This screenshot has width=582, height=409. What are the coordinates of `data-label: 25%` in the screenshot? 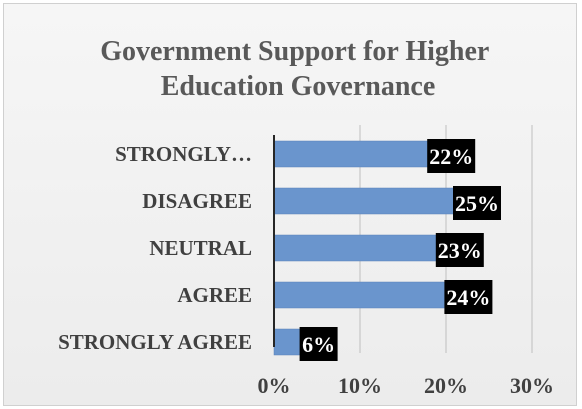 It's located at (477, 203).